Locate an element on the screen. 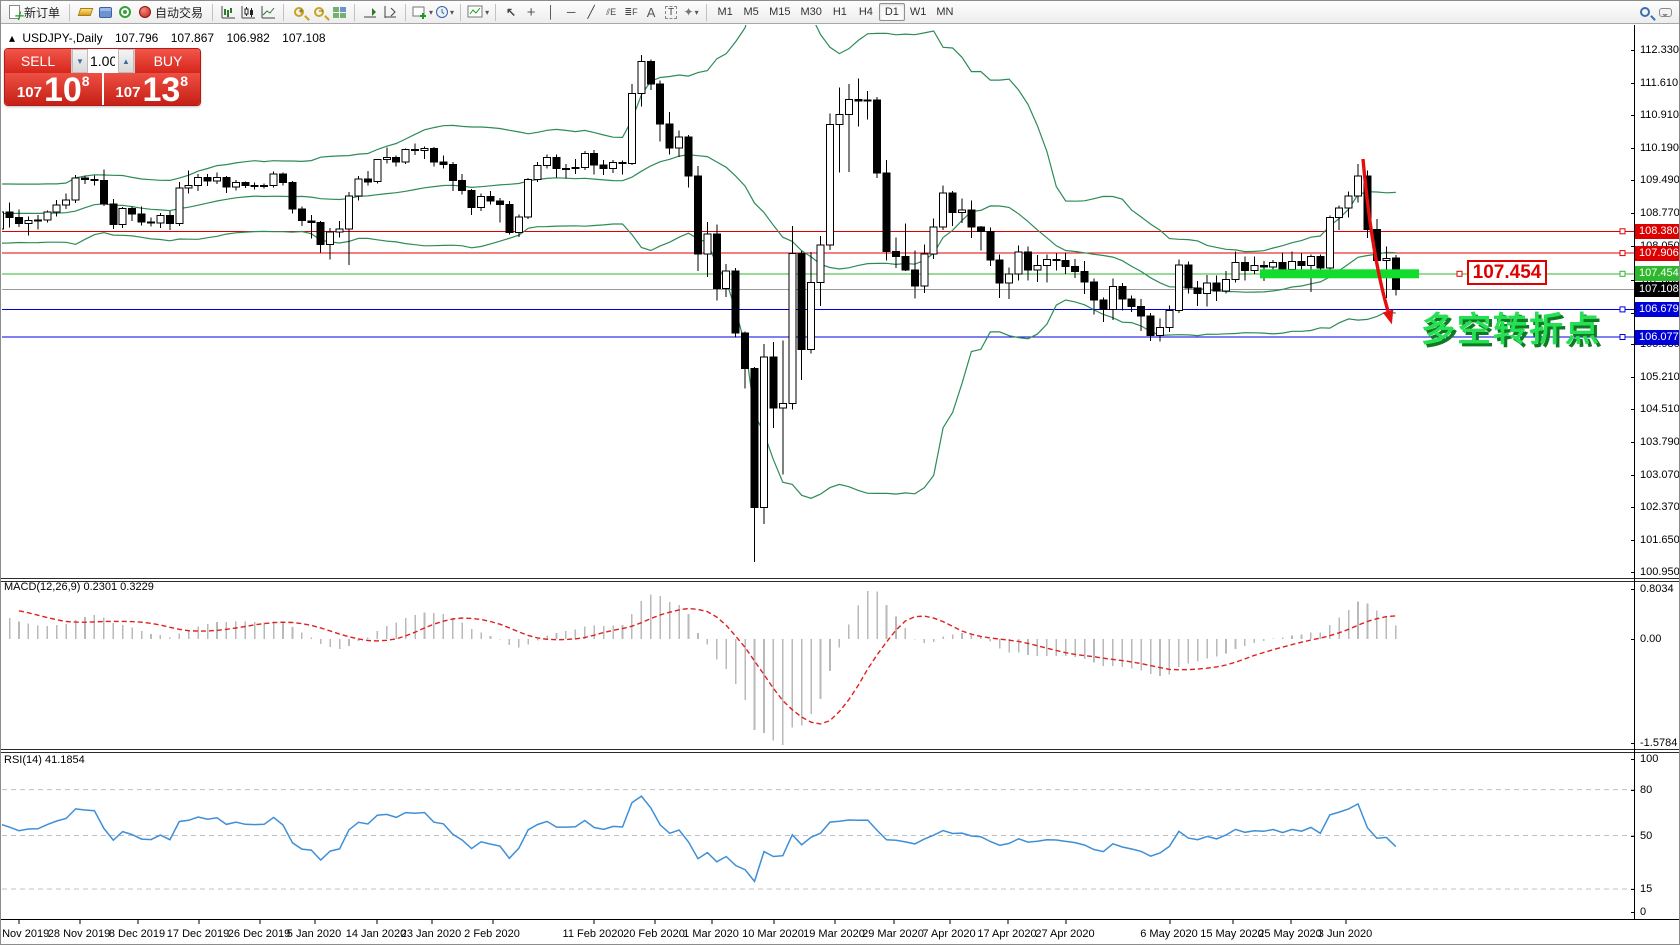 The image size is (1680, 945). bar-chart-icon is located at coordinates (228, 12).